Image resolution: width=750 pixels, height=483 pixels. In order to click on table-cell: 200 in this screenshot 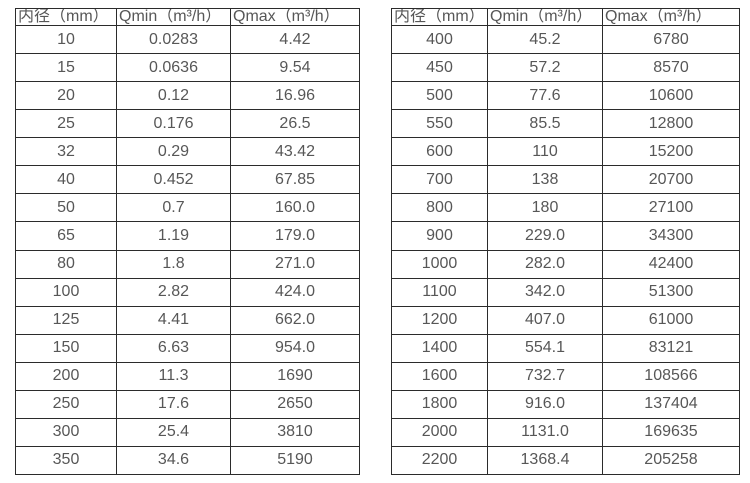, I will do `click(66, 376)`.